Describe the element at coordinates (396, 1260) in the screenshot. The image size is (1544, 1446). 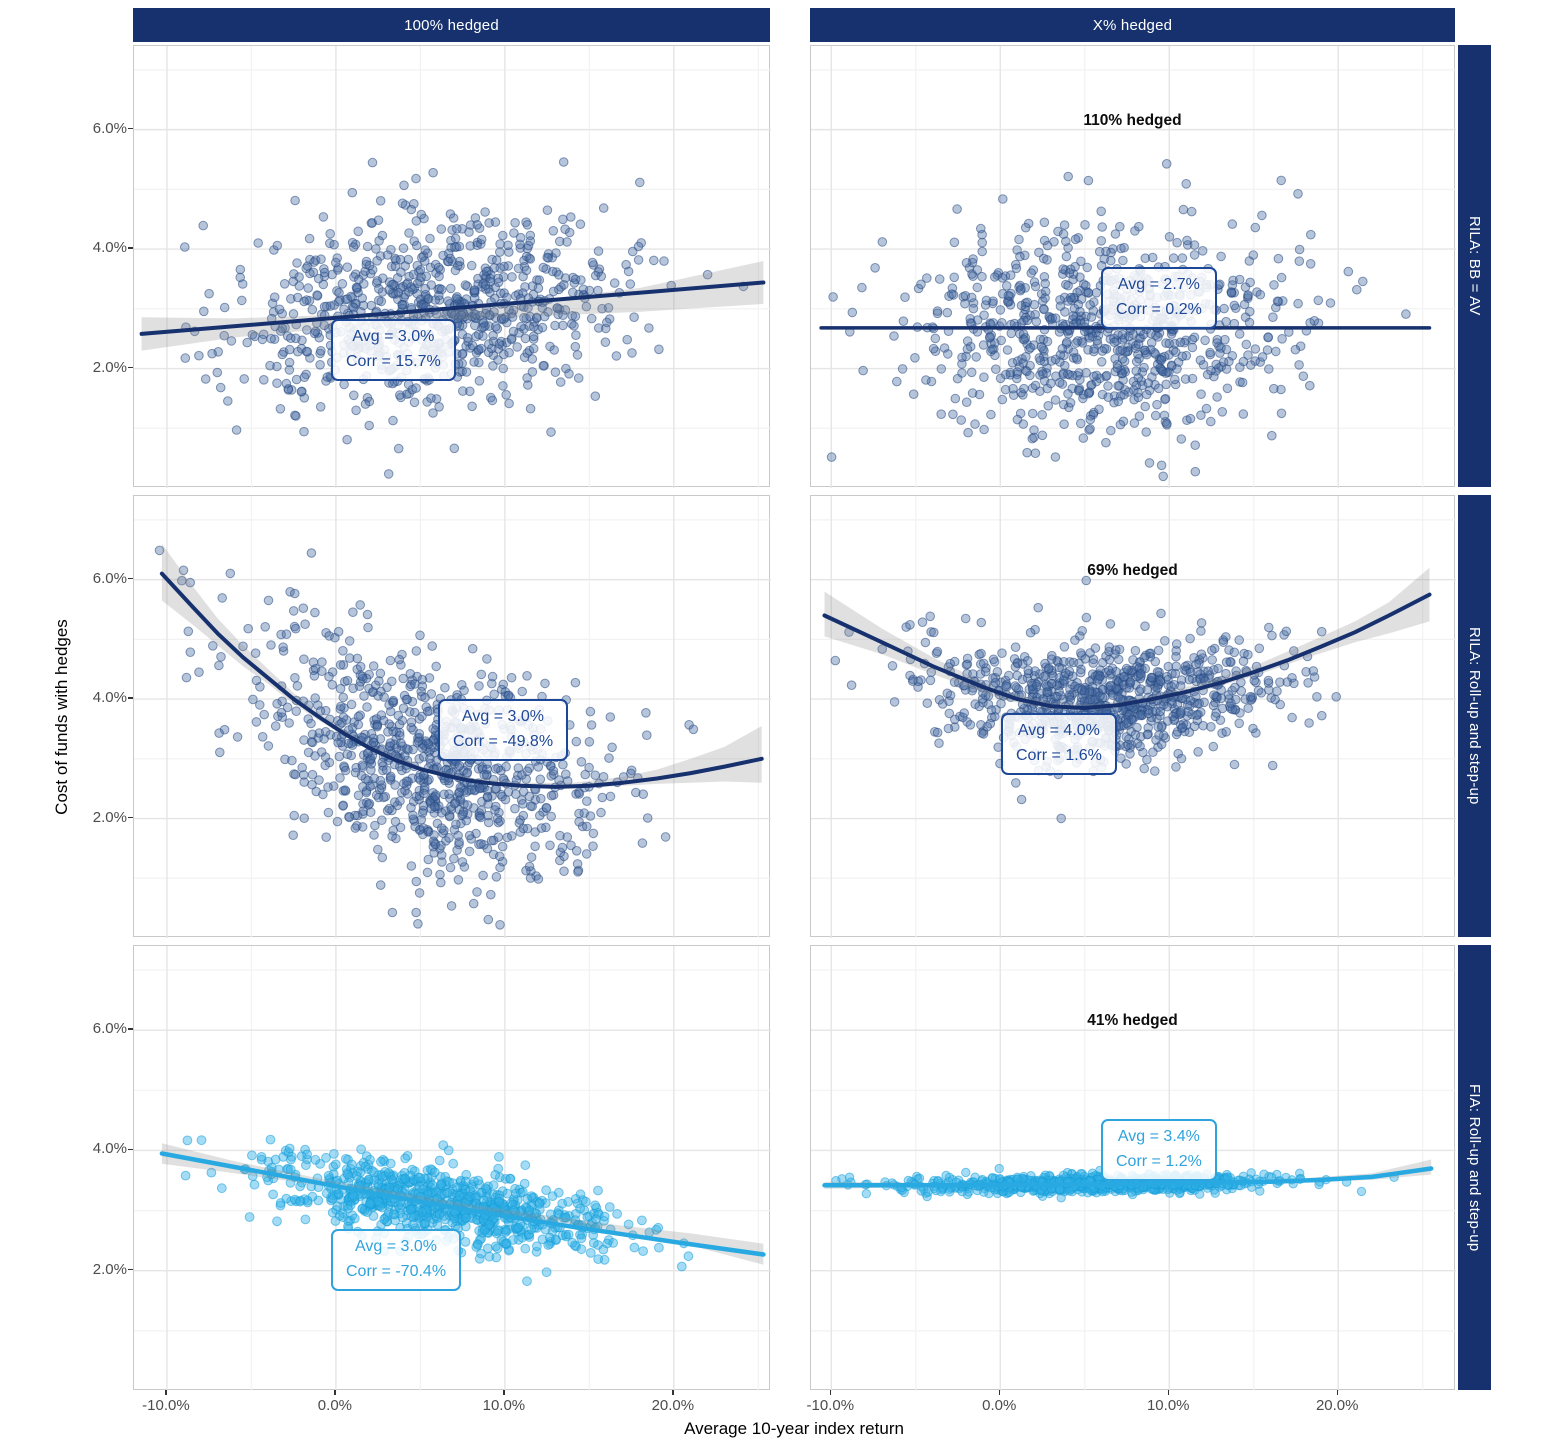
I see `annotation-box: Avg = 3.0% Corr = -70.4%` at that location.